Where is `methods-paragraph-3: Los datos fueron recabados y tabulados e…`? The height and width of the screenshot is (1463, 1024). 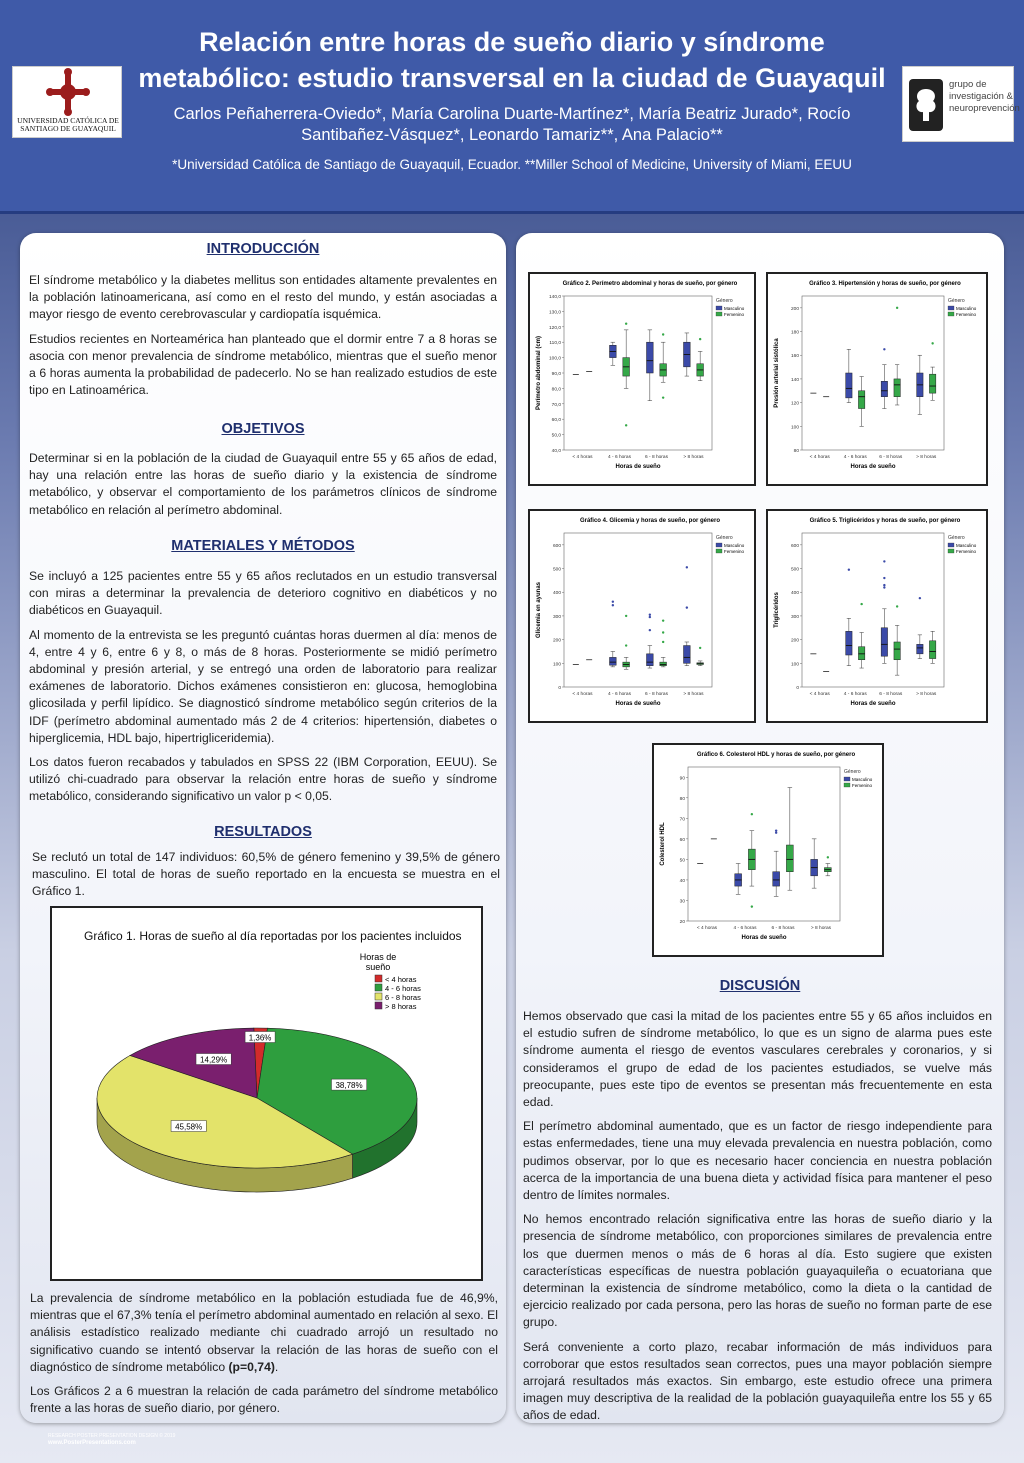 methods-paragraph-3: Los datos fueron recabados y tabulados e… is located at coordinates (263, 779).